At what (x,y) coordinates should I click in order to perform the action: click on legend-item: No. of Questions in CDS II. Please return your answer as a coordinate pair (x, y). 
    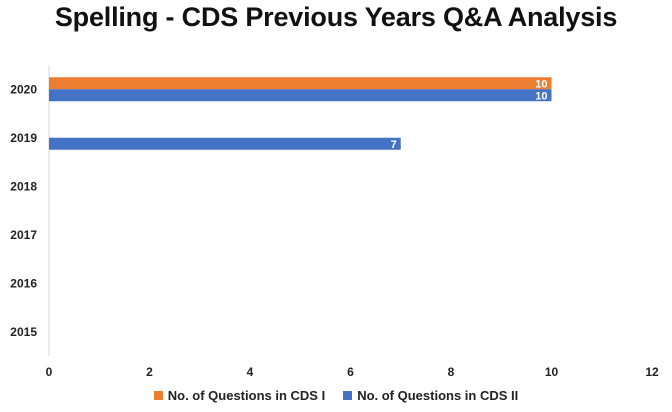
    Looking at the image, I should click on (430, 395).